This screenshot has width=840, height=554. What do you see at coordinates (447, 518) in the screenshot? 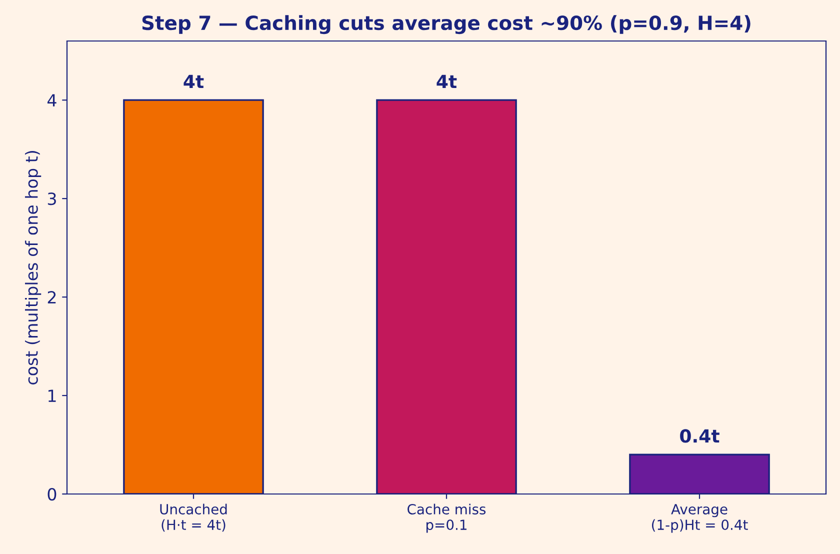
I see `x-tick-label: Cache miss p=0.1` at bounding box center [447, 518].